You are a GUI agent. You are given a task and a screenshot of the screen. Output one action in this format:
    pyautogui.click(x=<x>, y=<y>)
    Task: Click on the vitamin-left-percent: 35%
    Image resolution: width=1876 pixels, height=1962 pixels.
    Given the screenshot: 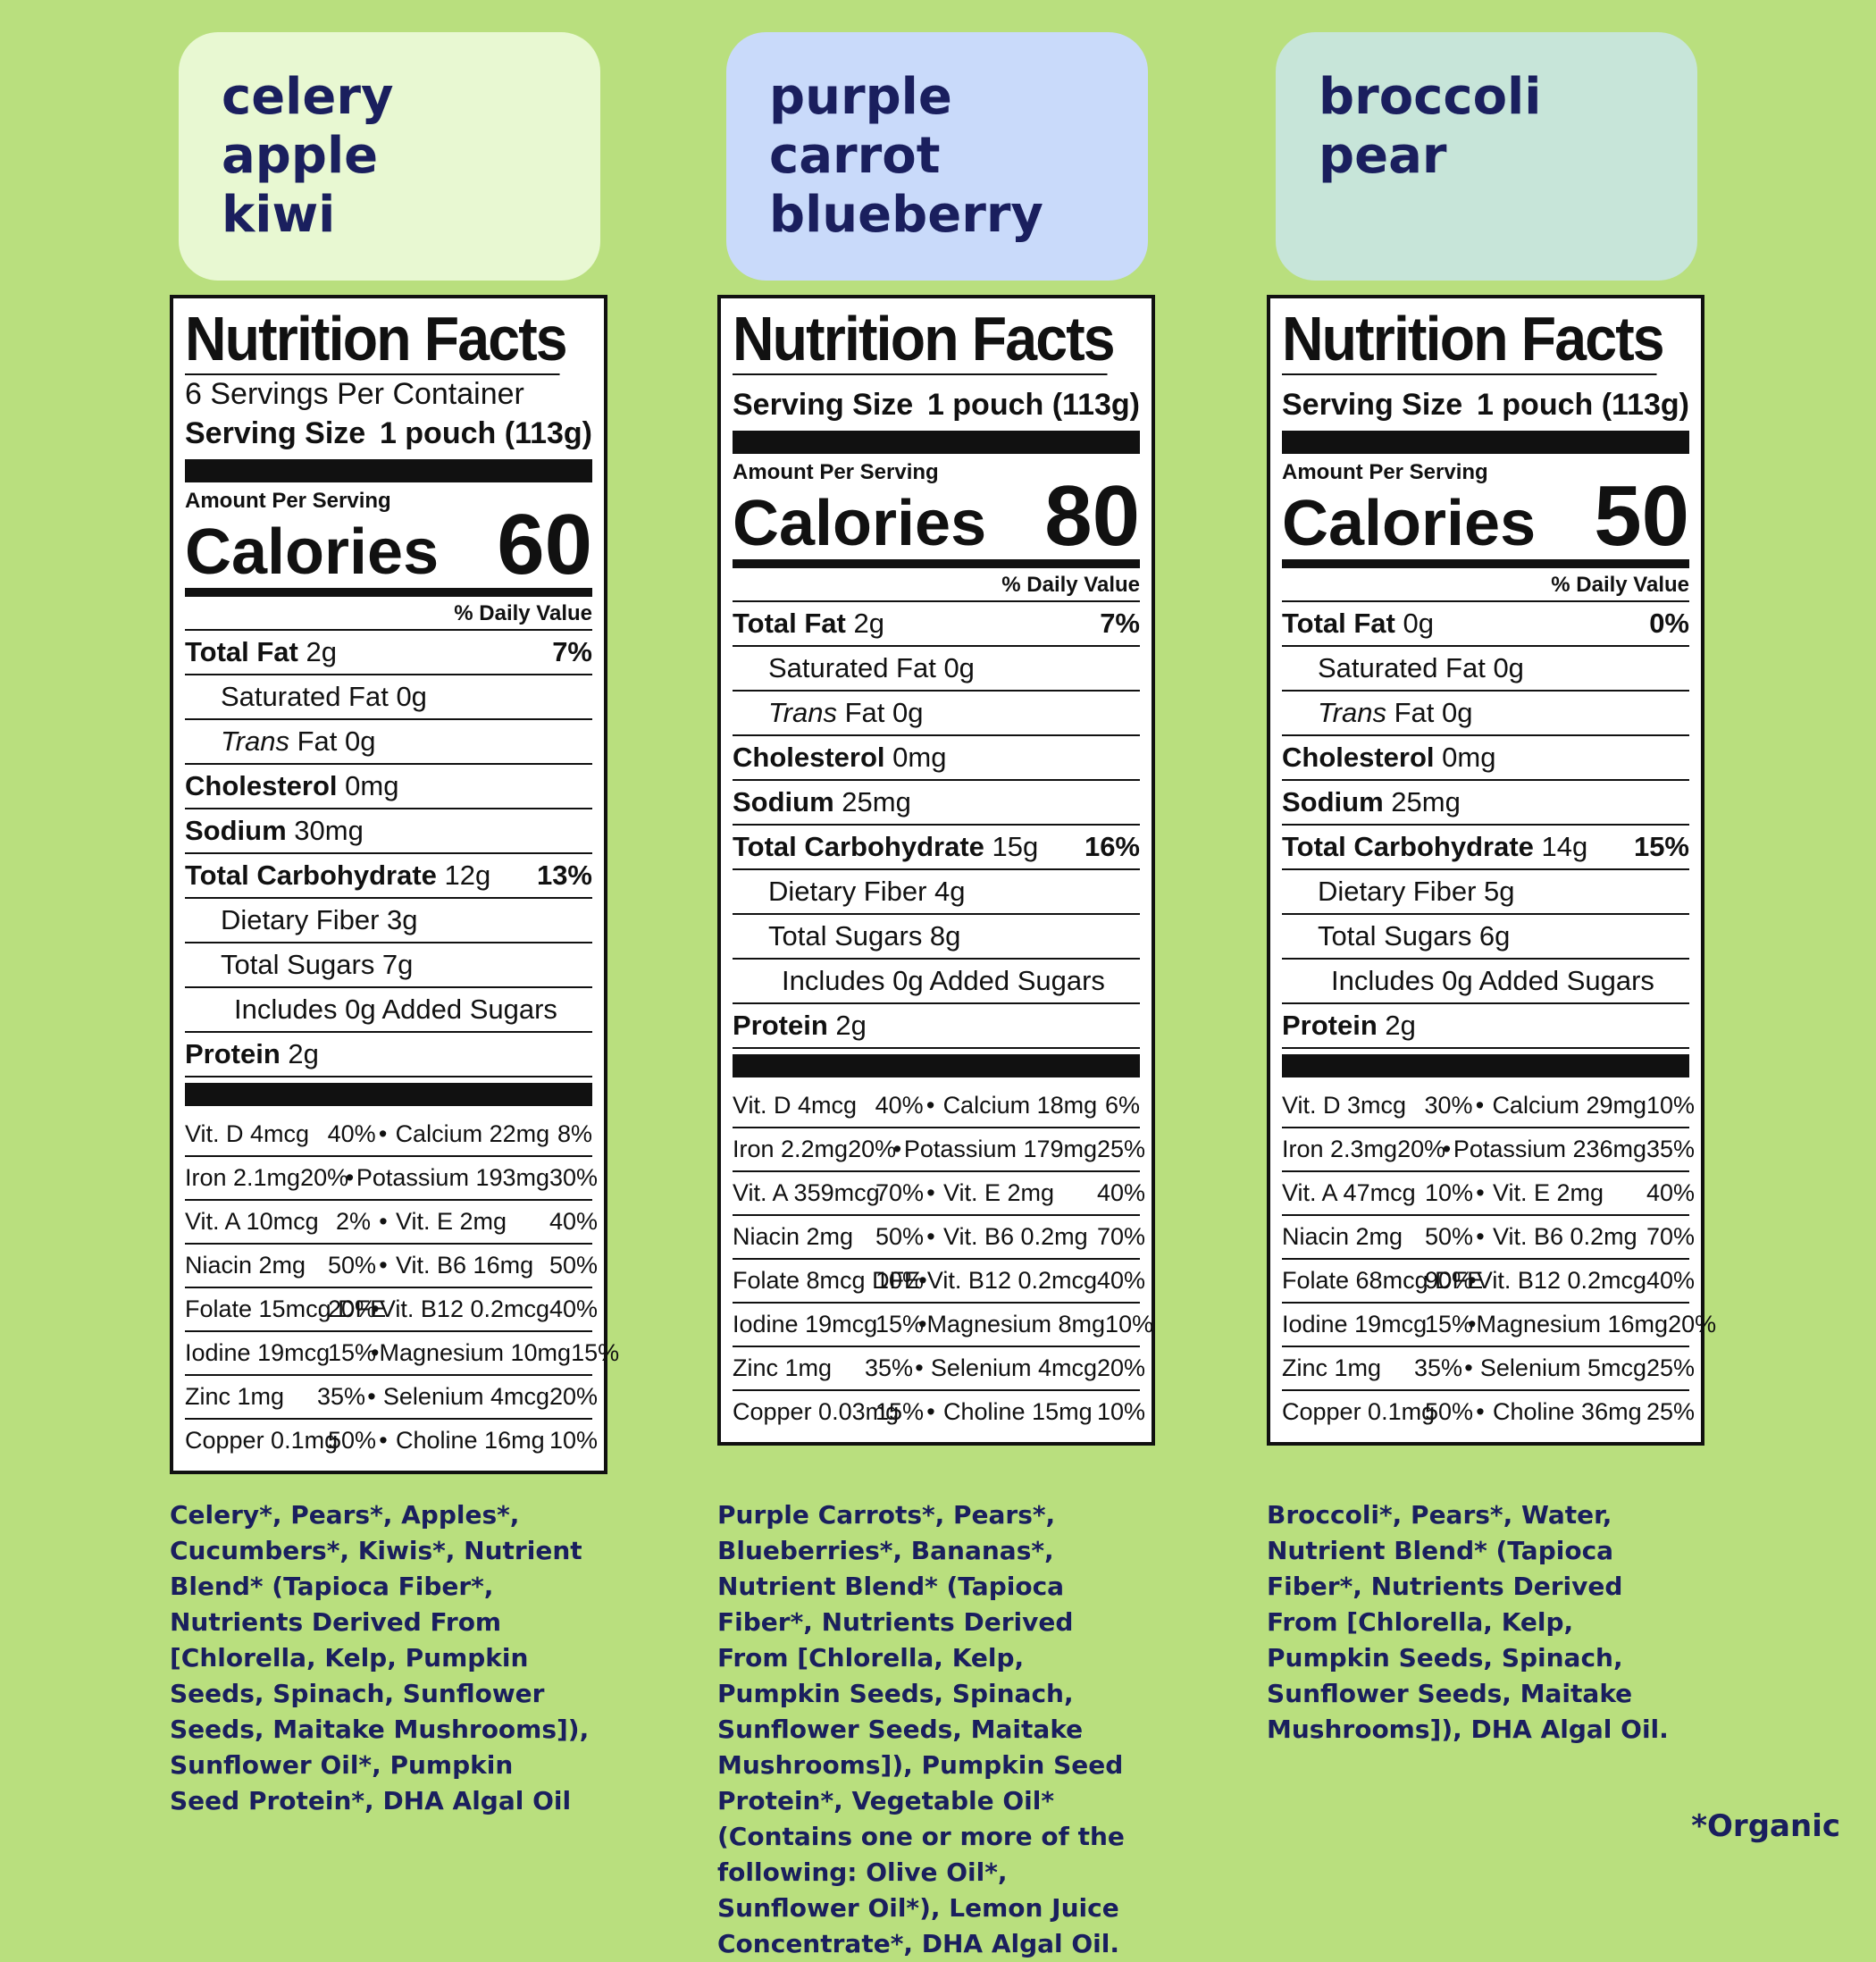 What is the action you would take?
    pyautogui.click(x=341, y=1396)
    